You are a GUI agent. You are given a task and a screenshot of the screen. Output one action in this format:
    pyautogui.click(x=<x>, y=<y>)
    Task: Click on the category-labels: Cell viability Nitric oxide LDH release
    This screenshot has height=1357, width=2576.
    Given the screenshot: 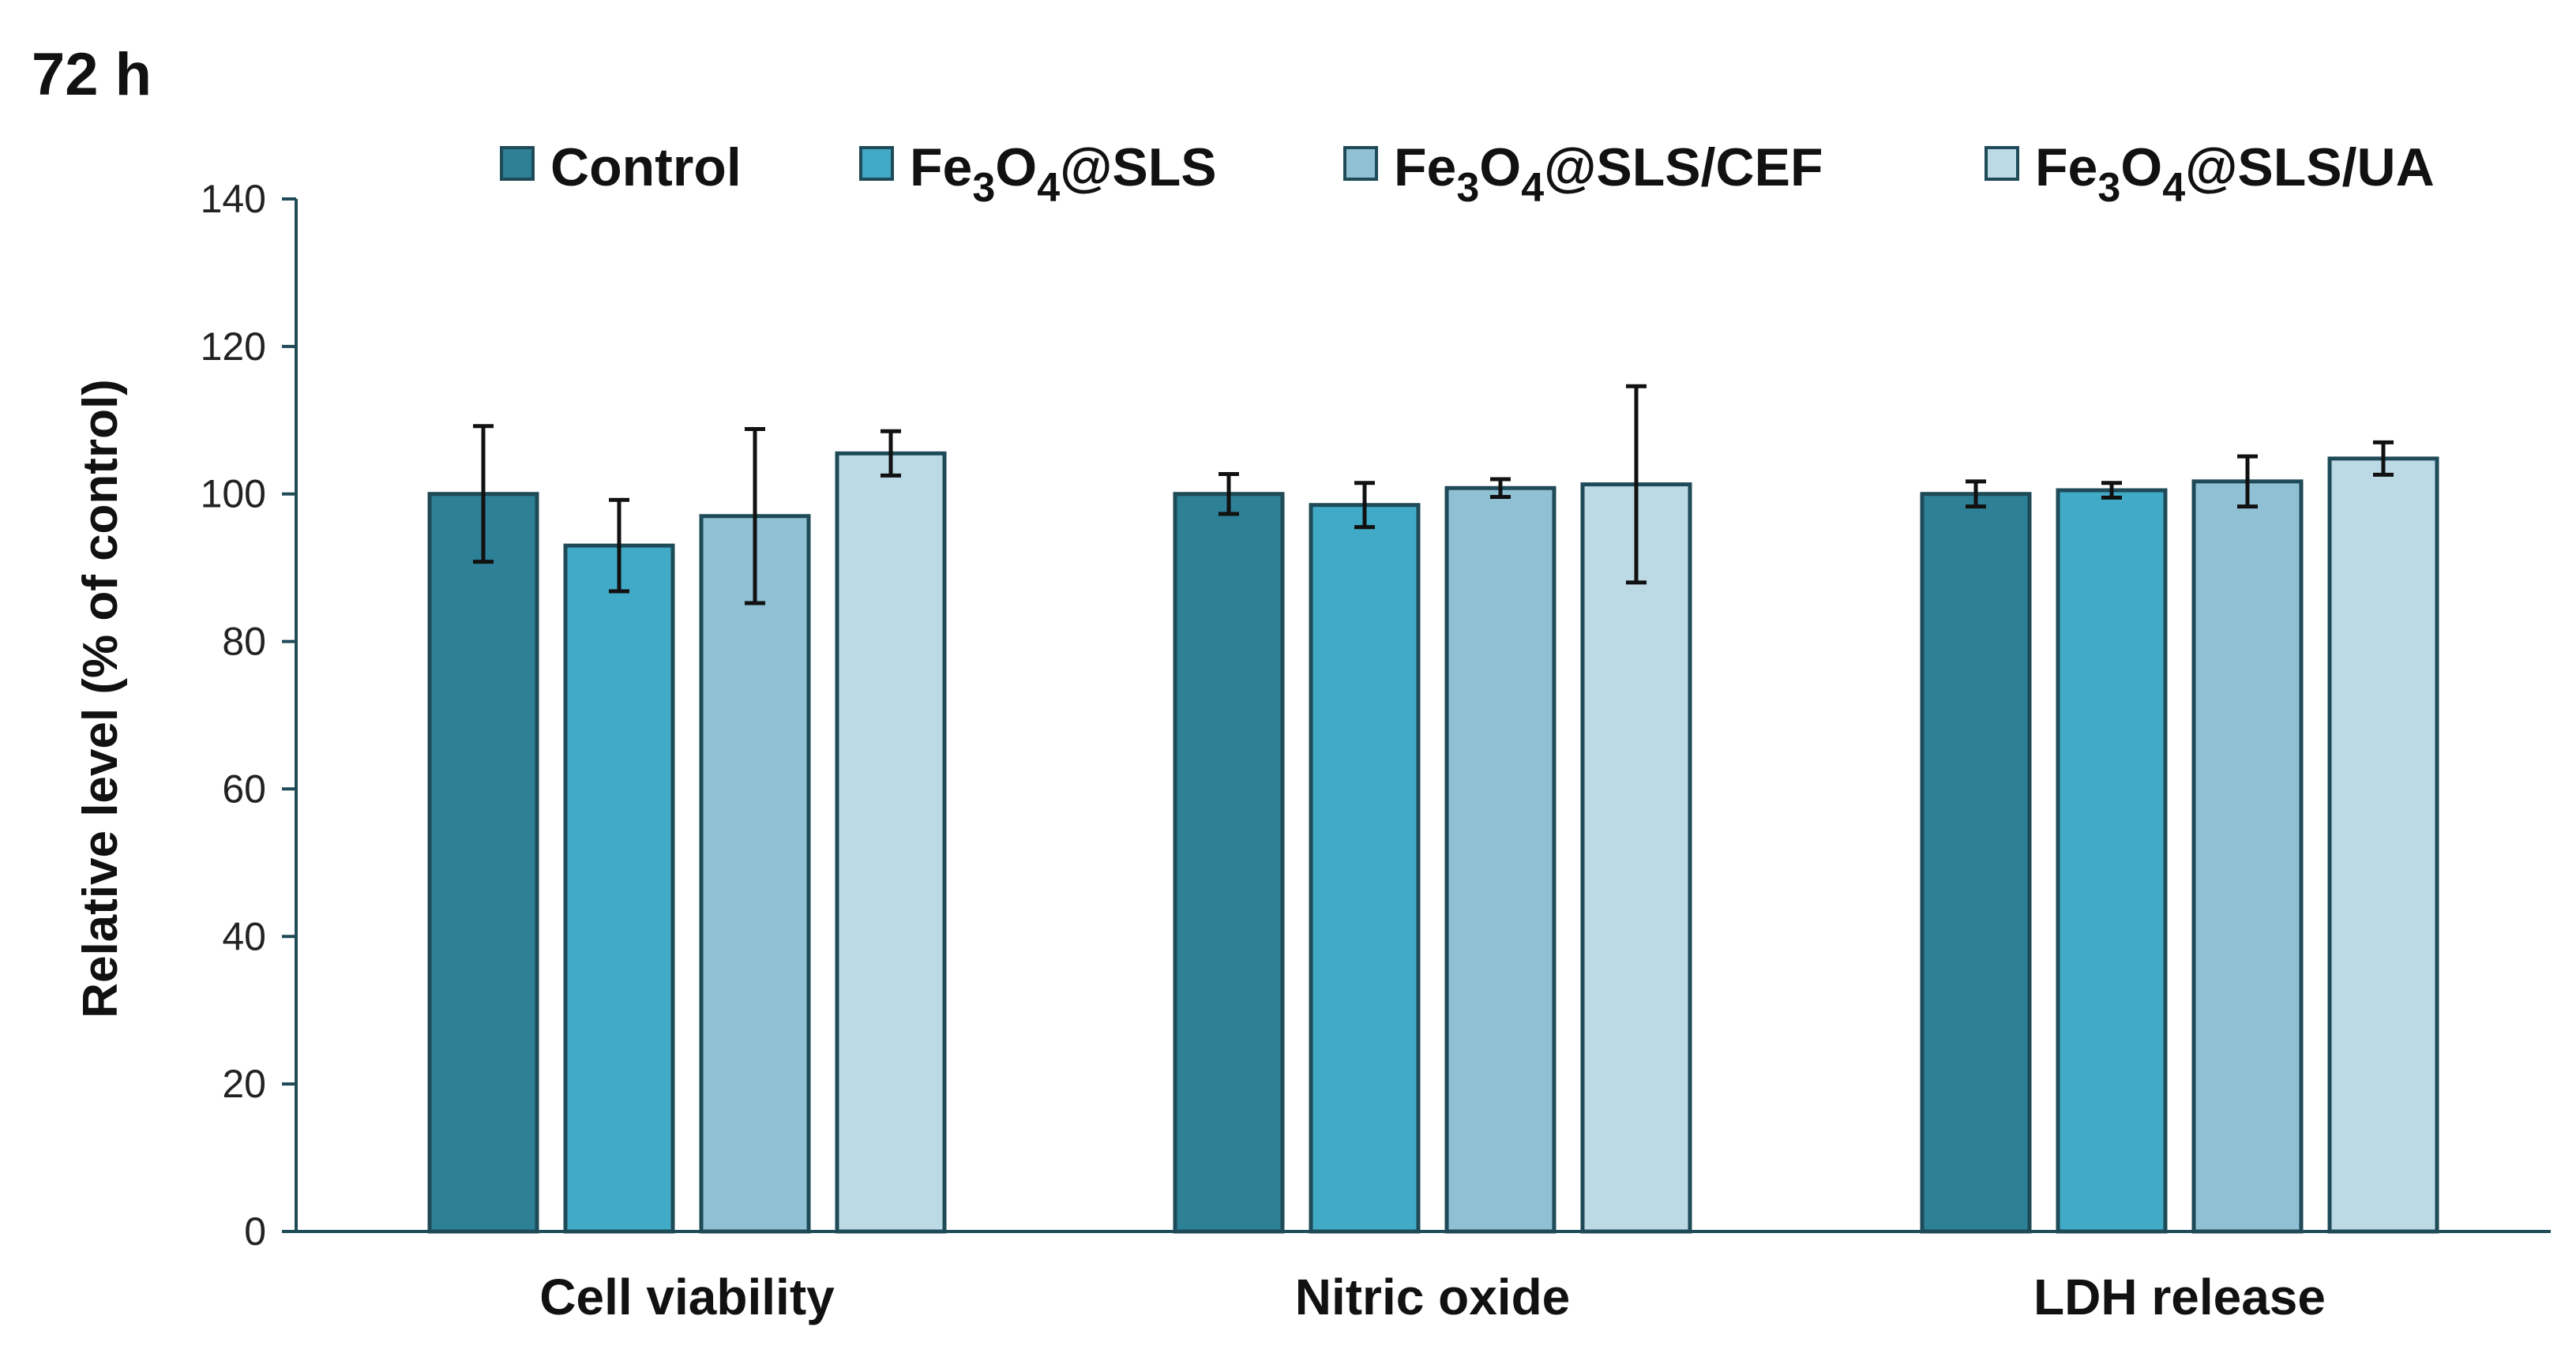 What is the action you would take?
    pyautogui.click(x=1432, y=1297)
    